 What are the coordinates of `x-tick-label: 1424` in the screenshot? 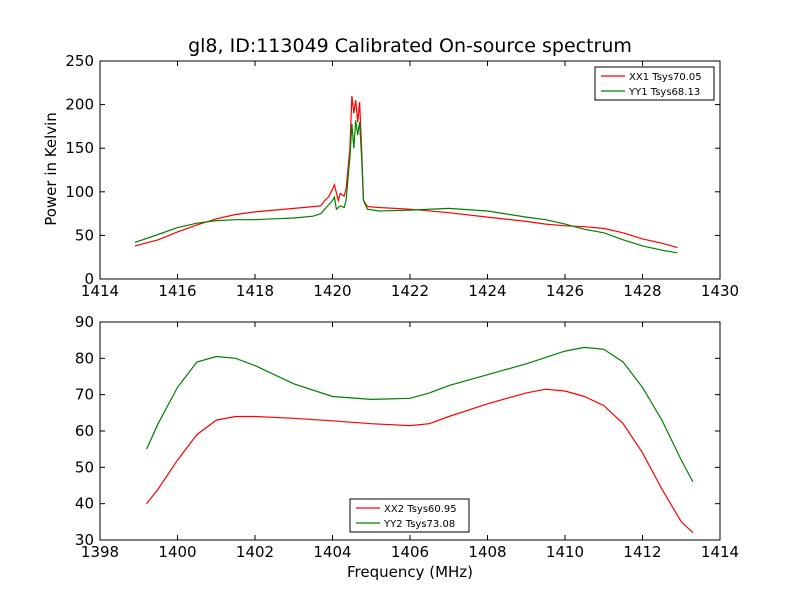 It's located at (487, 291).